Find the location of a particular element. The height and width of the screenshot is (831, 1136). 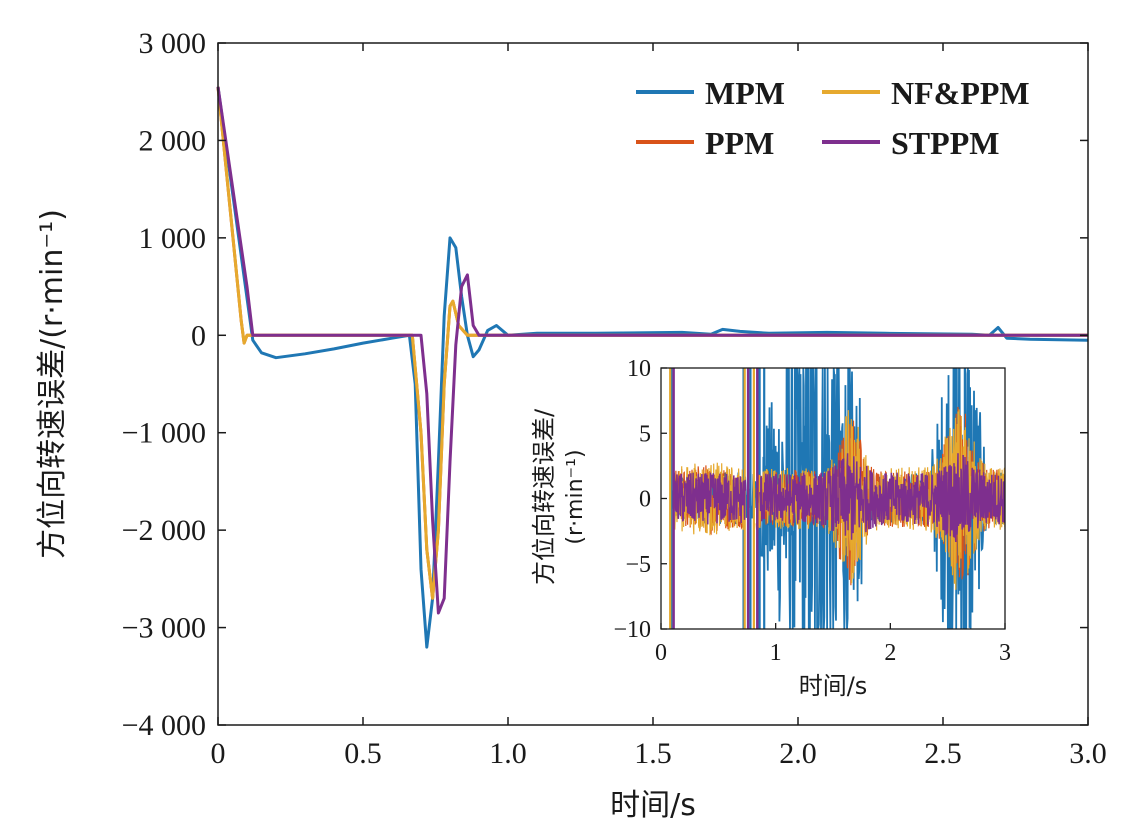

x-tick-label: 3.0 is located at coordinates (1088, 753).